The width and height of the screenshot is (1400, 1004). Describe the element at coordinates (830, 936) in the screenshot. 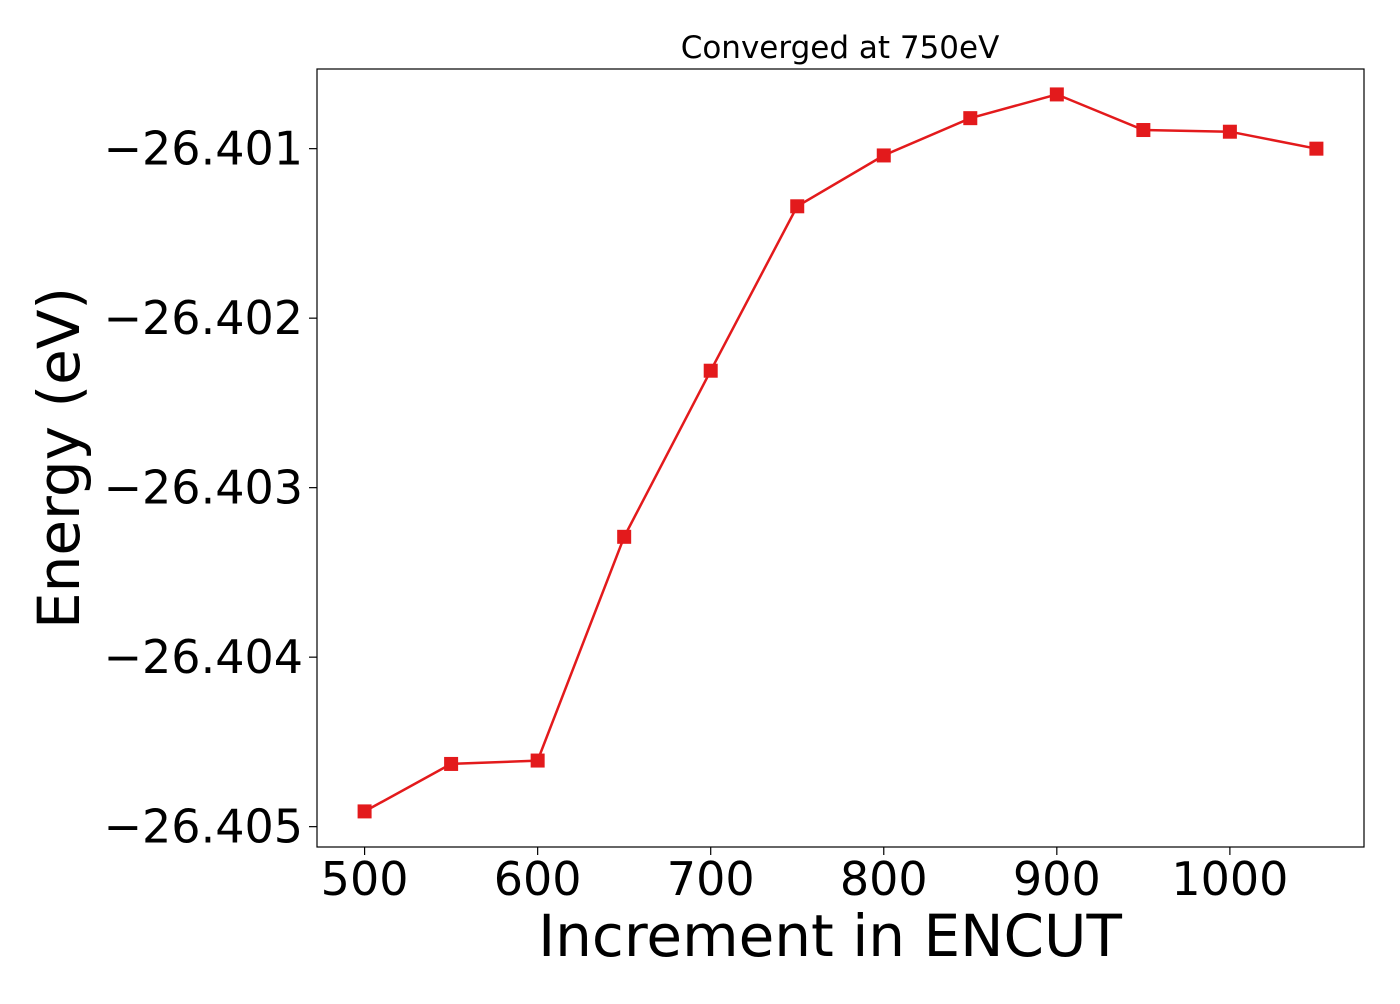

I see `x-axis-label: Increment in ENCUT` at that location.